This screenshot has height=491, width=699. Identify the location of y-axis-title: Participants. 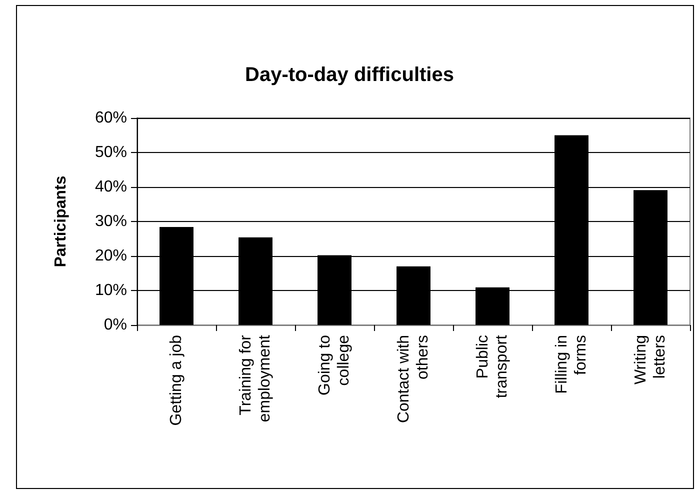
(61, 222).